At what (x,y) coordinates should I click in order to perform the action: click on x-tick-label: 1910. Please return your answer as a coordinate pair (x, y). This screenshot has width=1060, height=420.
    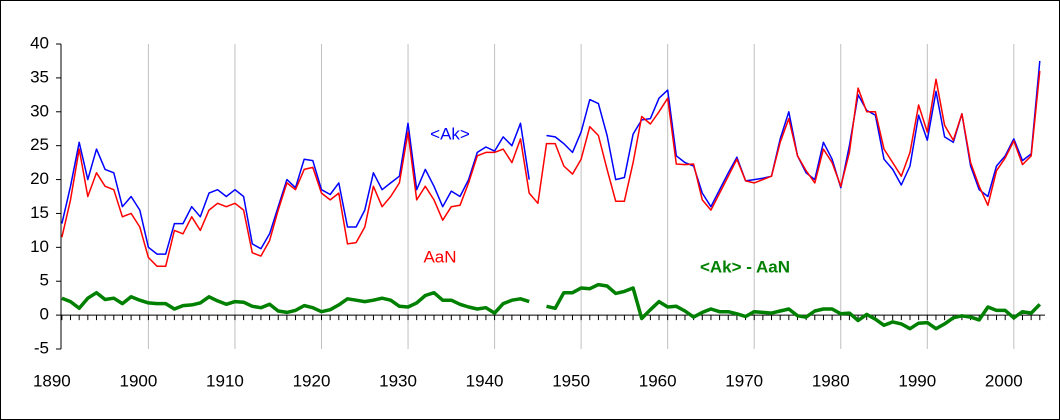
    Looking at the image, I should click on (225, 380).